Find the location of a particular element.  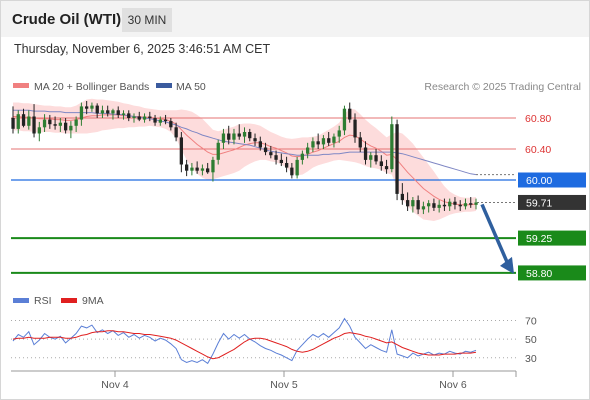

rsi-tick-label: 30 is located at coordinates (531, 359).